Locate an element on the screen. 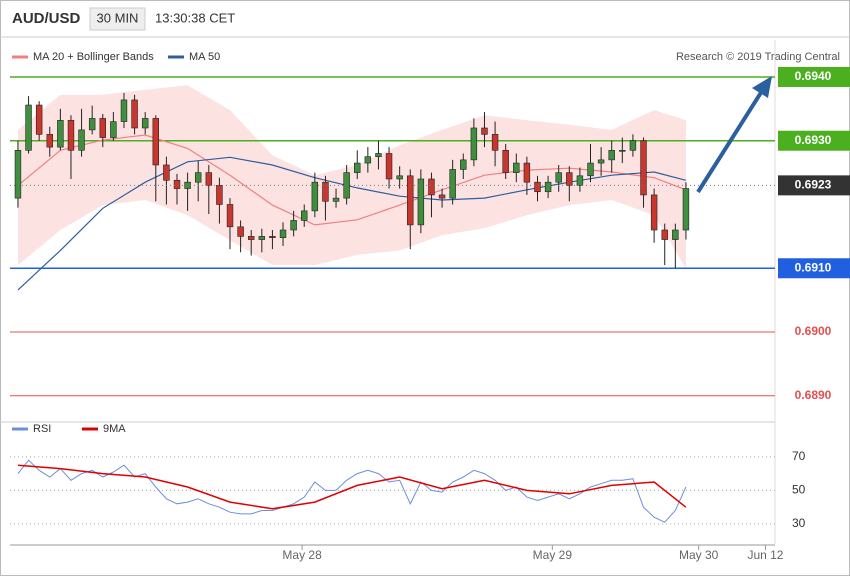 The image size is (850, 576). credit: Research © 2019 Trading Central is located at coordinates (758, 57).